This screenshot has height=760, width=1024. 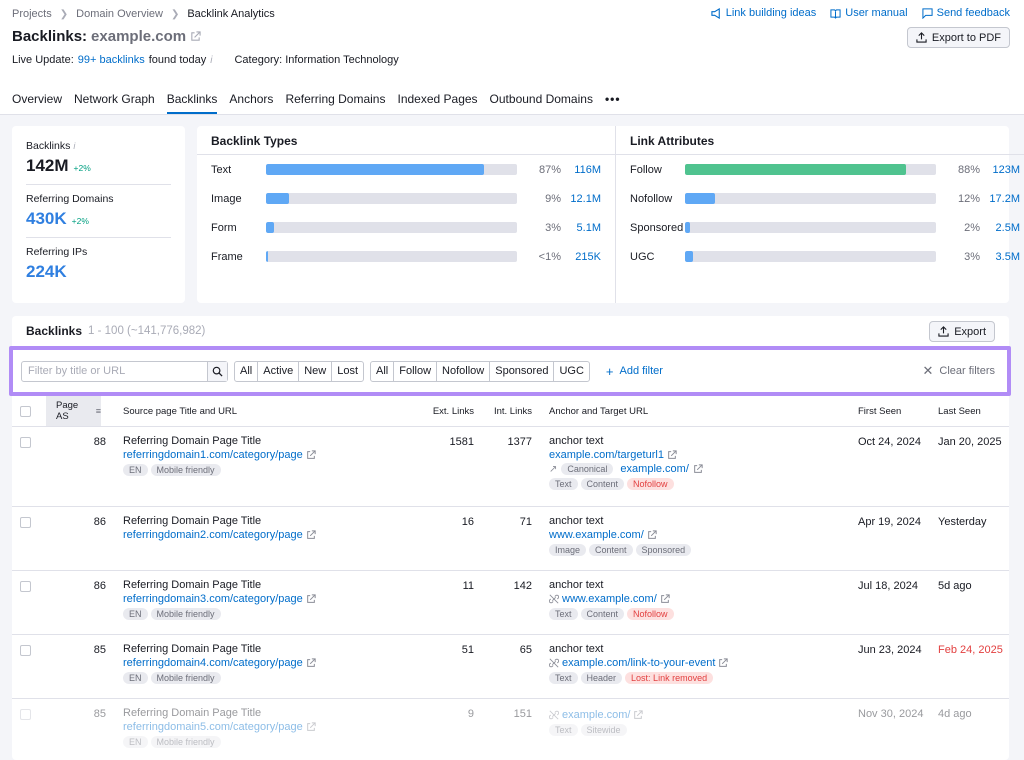 What do you see at coordinates (414, 371) in the screenshot?
I see `type-filter-follow: Follow` at bounding box center [414, 371].